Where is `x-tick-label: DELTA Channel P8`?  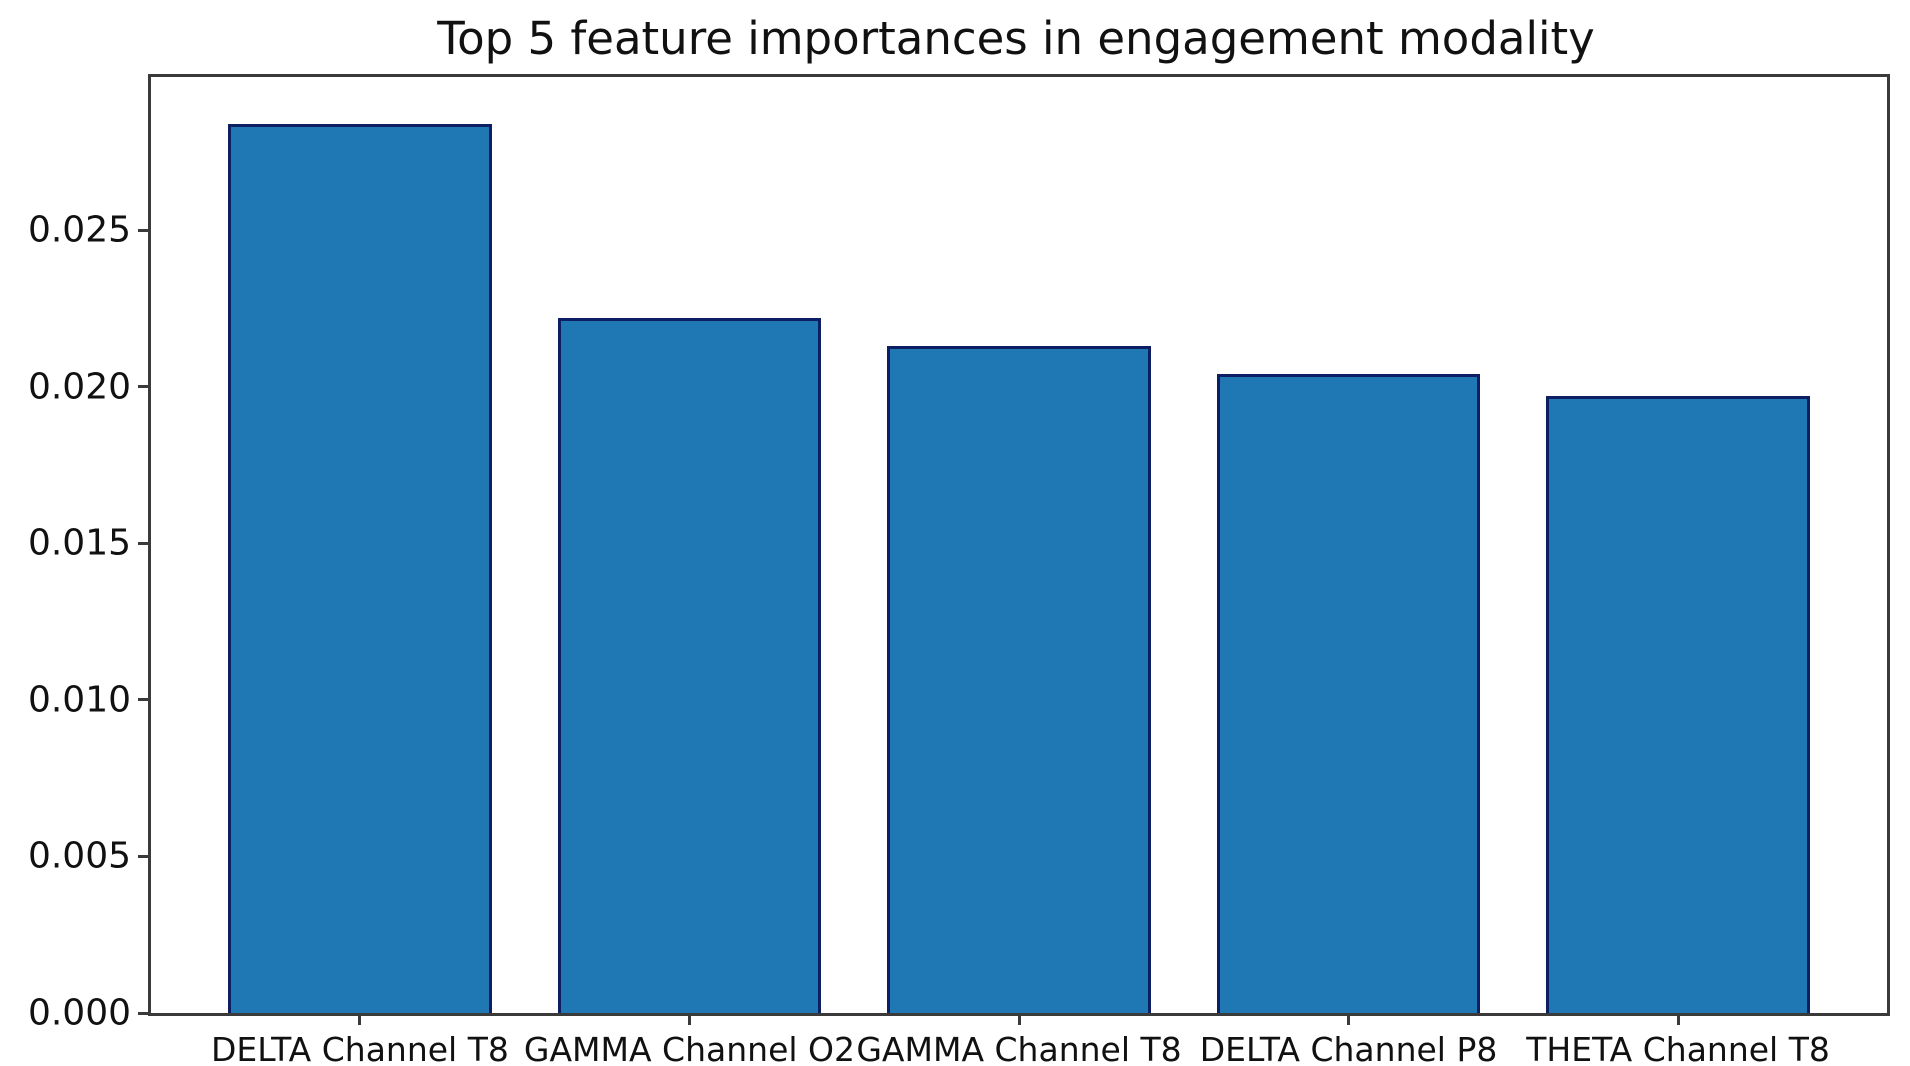 x-tick-label: DELTA Channel P8 is located at coordinates (1348, 1048).